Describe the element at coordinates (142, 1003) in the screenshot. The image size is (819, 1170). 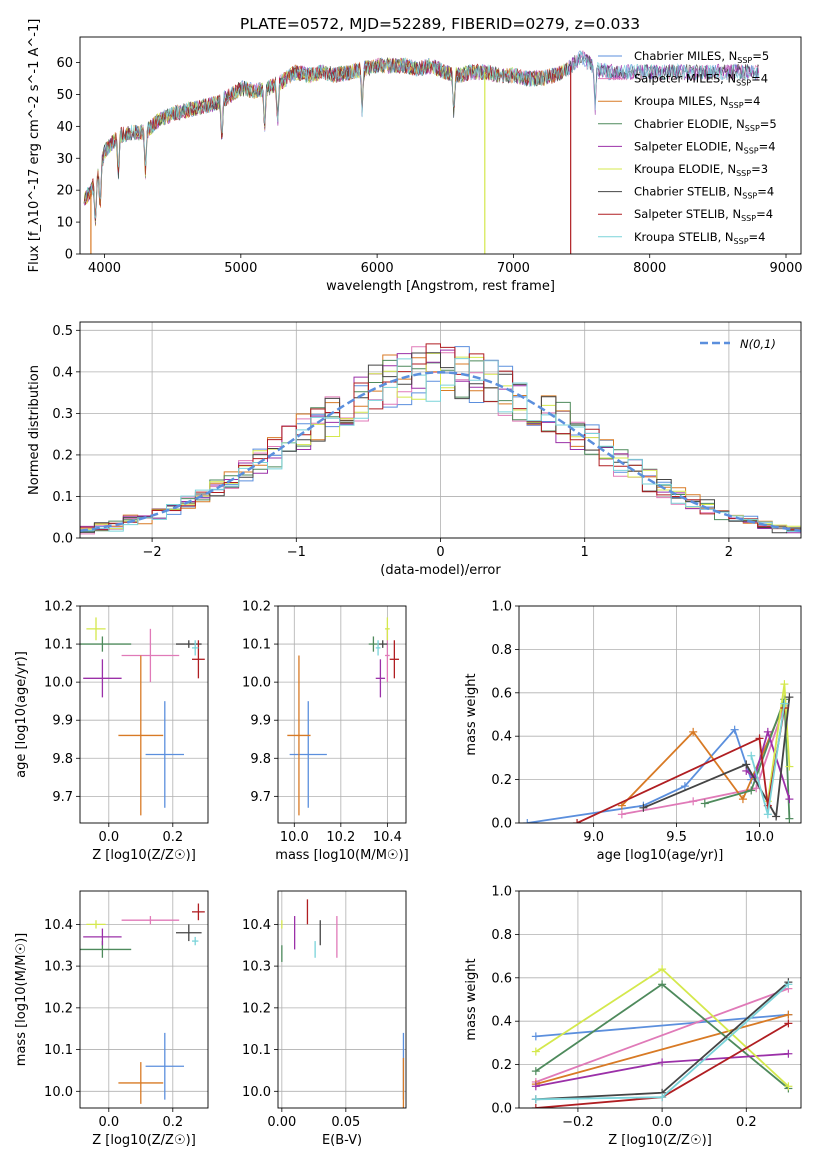
I see `mass-vs-Z-plot-area` at that location.